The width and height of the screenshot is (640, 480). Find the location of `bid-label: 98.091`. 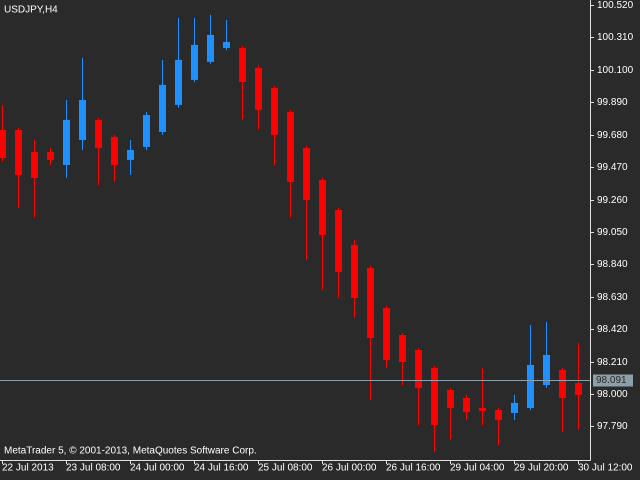

bid-label: 98.091 is located at coordinates (611, 380).